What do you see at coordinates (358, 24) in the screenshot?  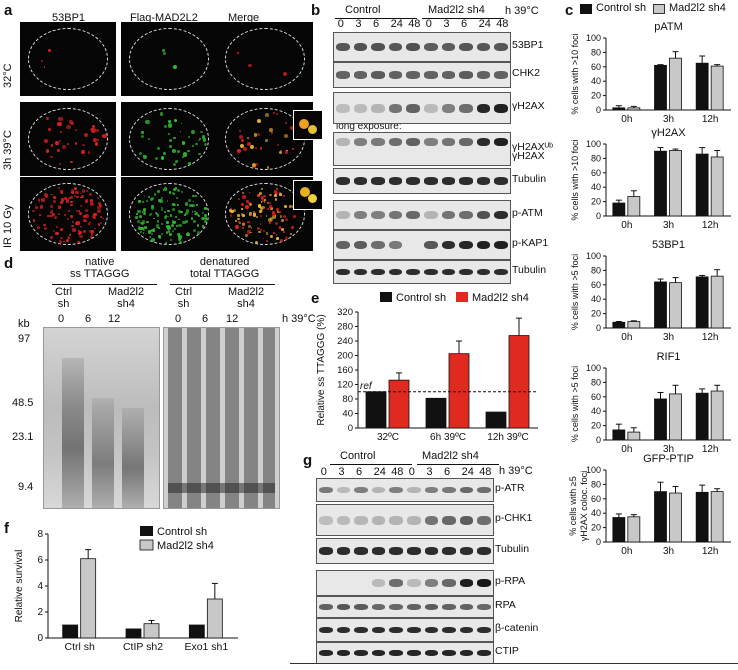 I see `lane-label: 3` at bounding box center [358, 24].